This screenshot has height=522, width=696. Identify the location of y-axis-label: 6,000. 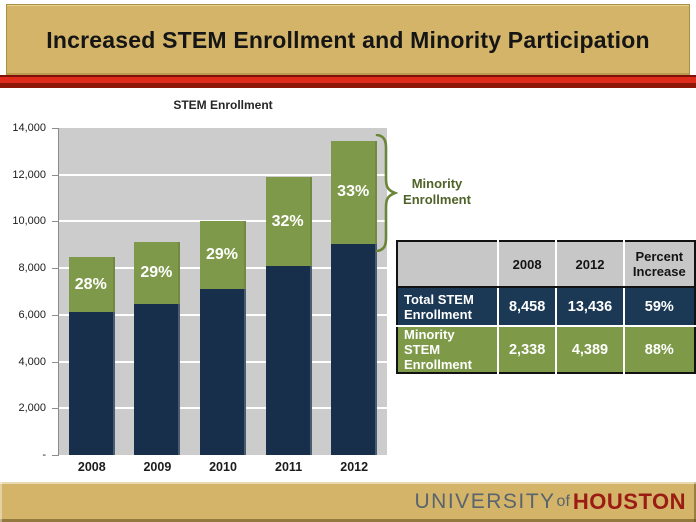
(32, 314).